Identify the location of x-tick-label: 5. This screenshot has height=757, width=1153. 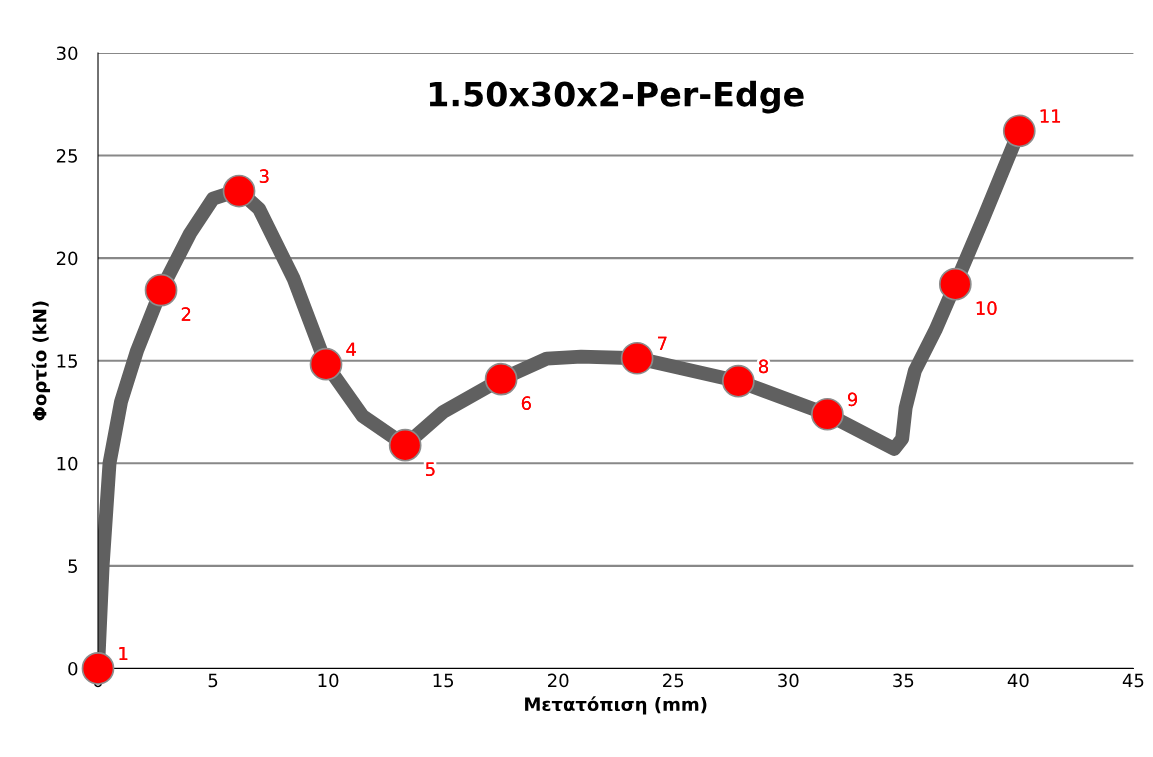
(213, 680).